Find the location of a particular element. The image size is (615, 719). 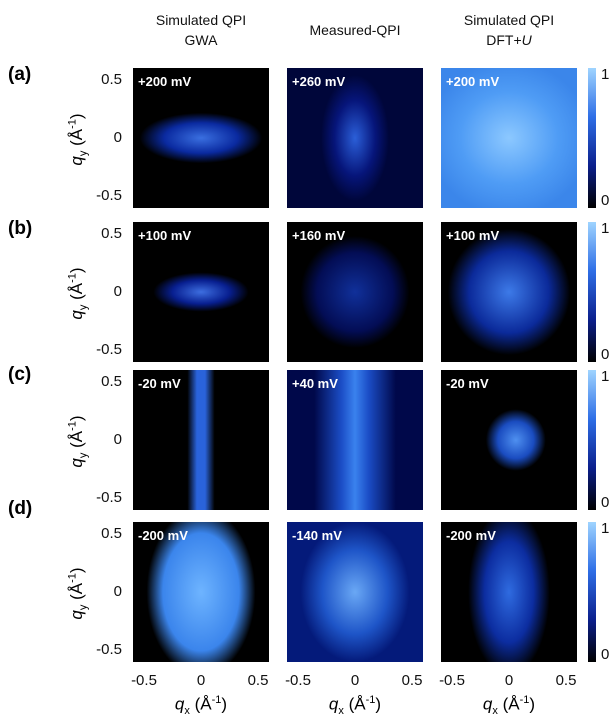

title-part: DFT+ is located at coordinates (504, 40).